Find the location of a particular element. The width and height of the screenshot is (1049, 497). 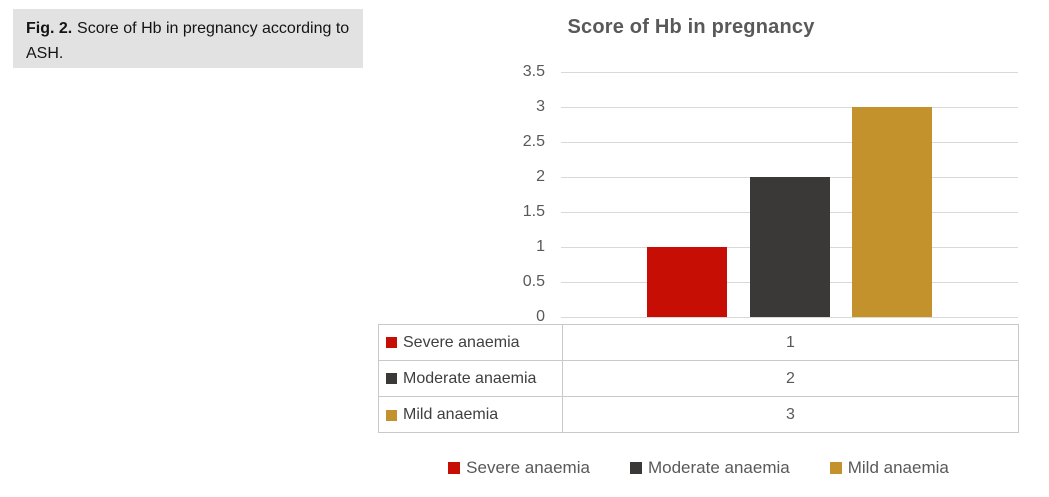

y-tick-label: 0 is located at coordinates (540, 316).